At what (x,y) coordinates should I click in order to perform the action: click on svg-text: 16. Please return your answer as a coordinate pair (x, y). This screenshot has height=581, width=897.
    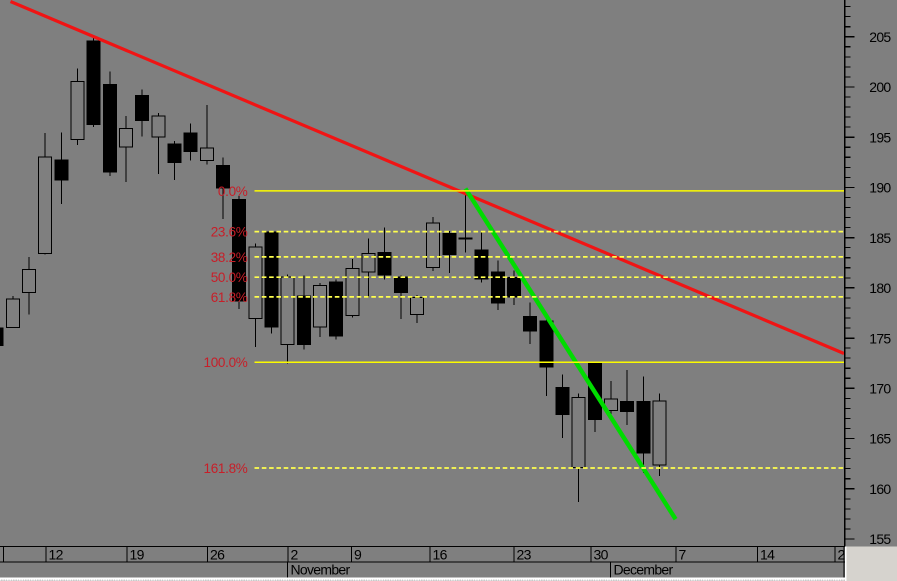
    Looking at the image, I should click on (440, 554).